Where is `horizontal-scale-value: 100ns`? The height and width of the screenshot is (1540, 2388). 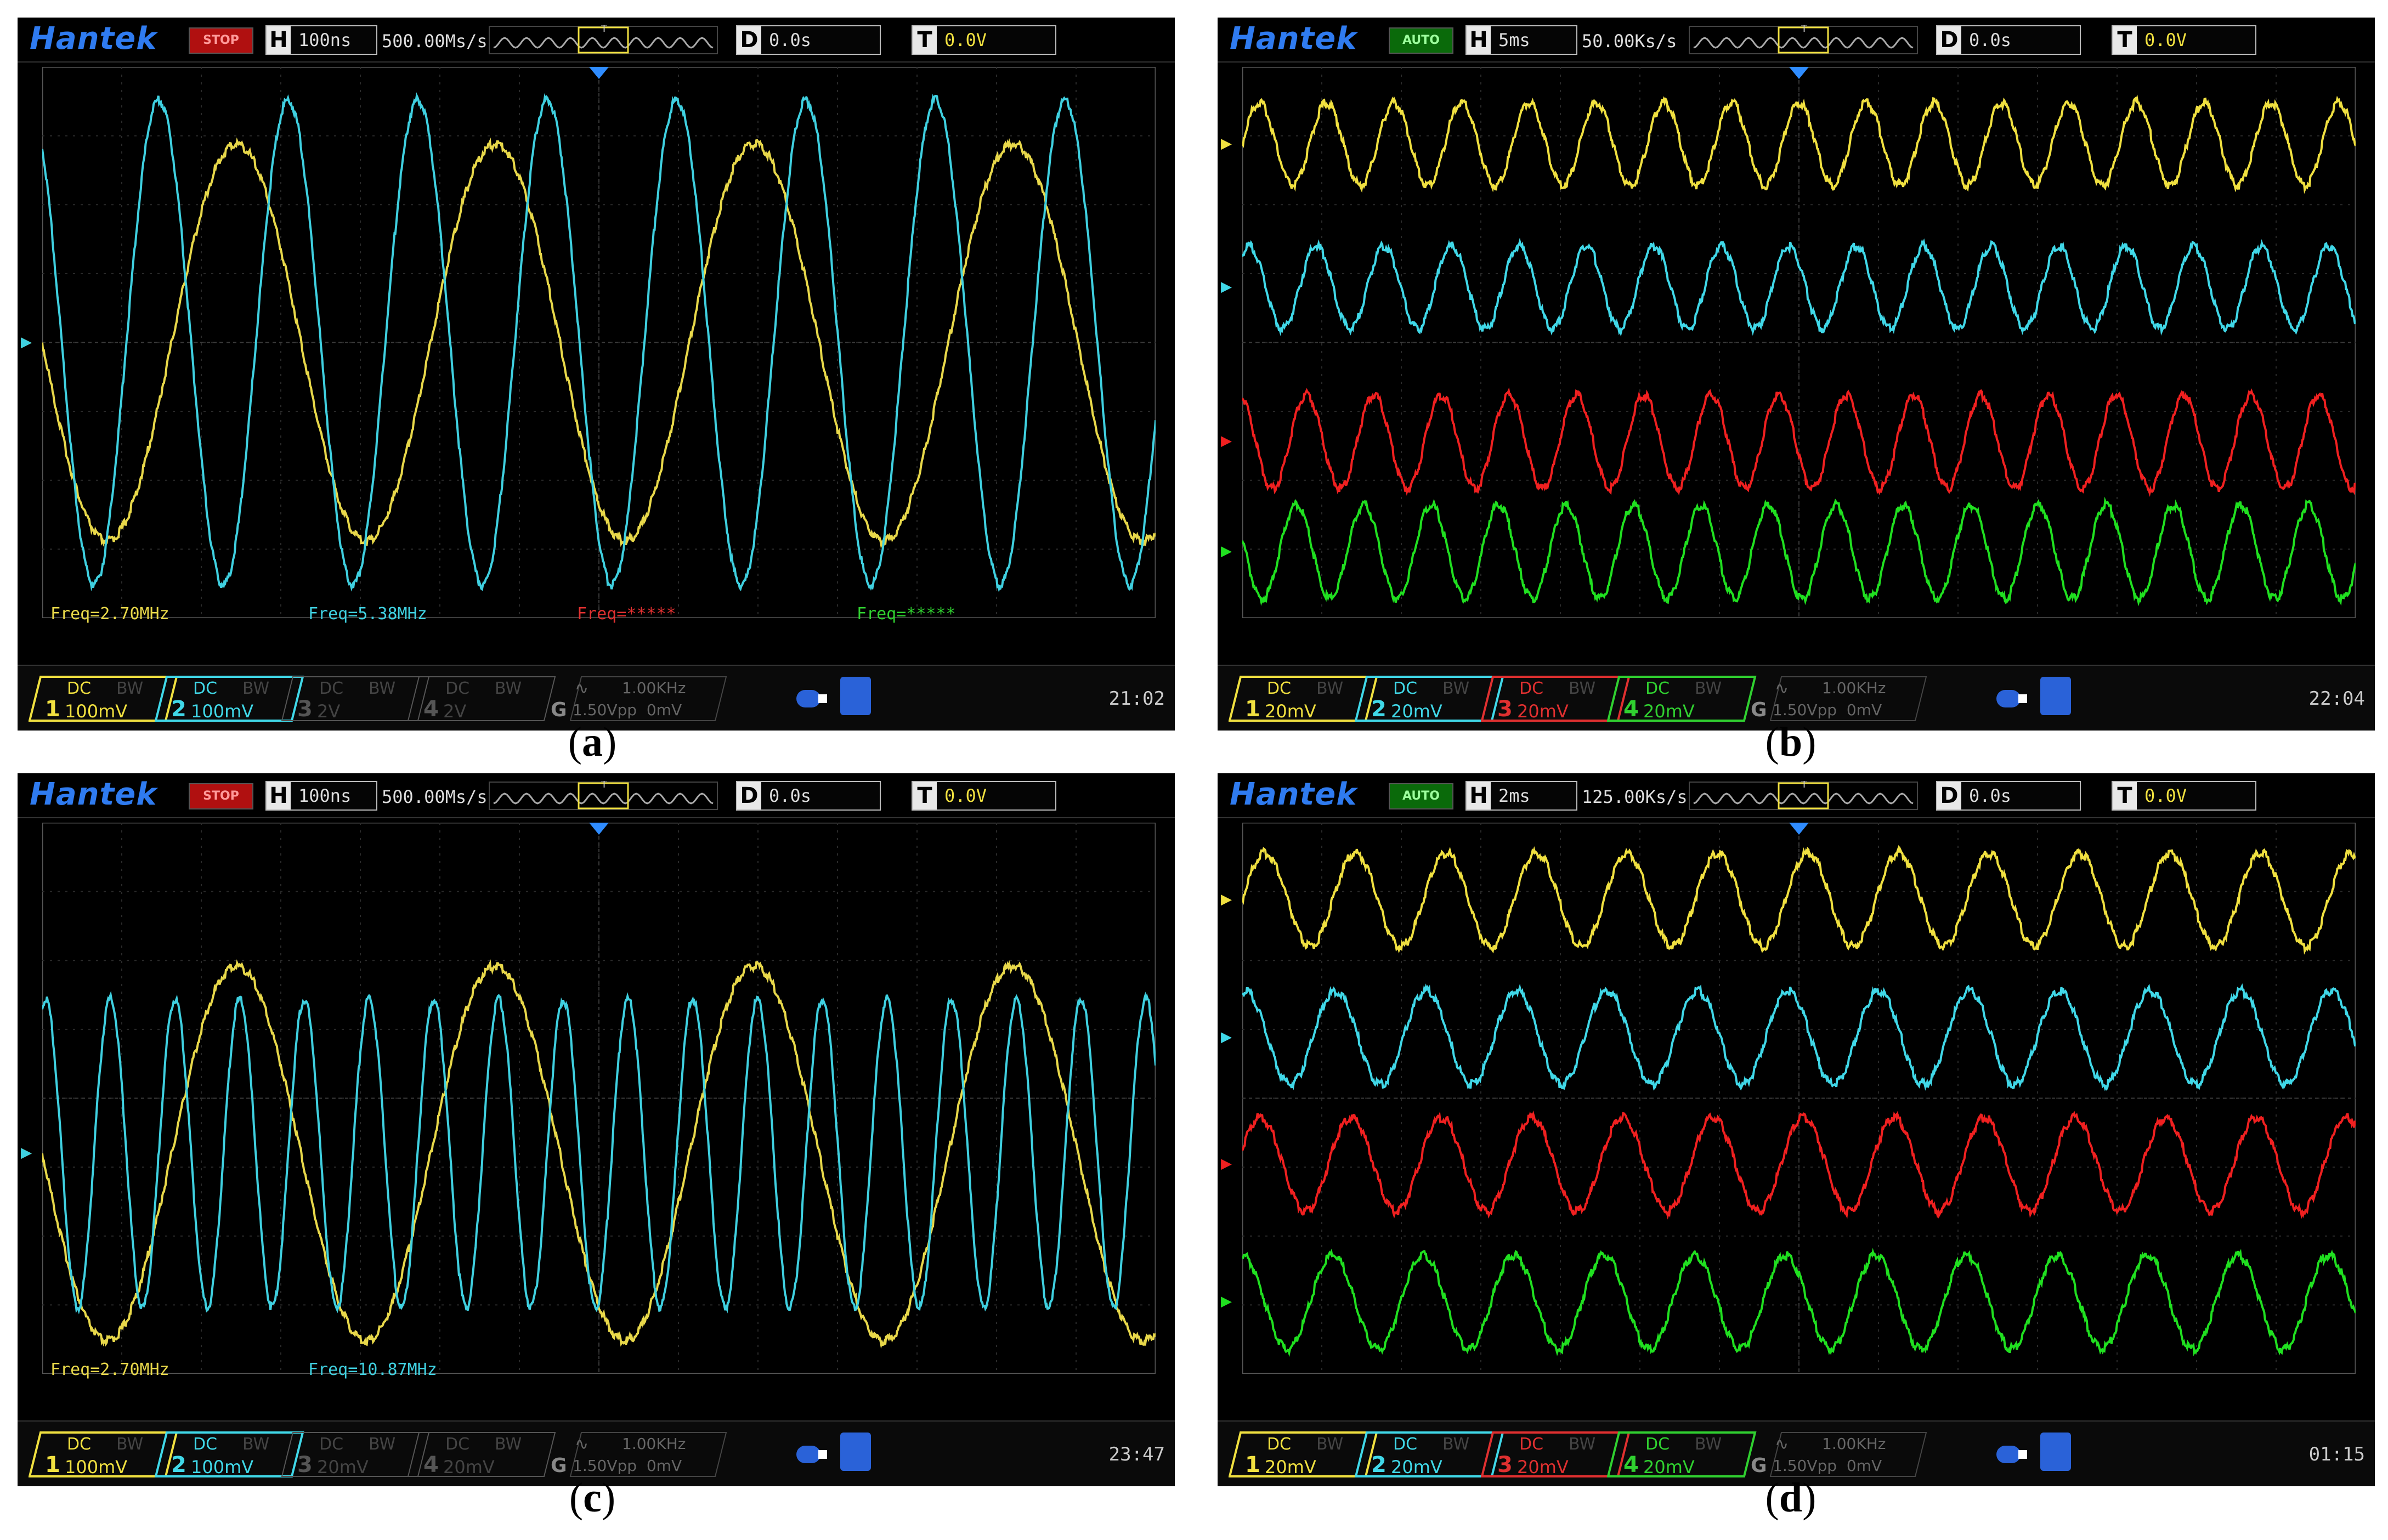 horizontal-scale-value: 100ns is located at coordinates (325, 795).